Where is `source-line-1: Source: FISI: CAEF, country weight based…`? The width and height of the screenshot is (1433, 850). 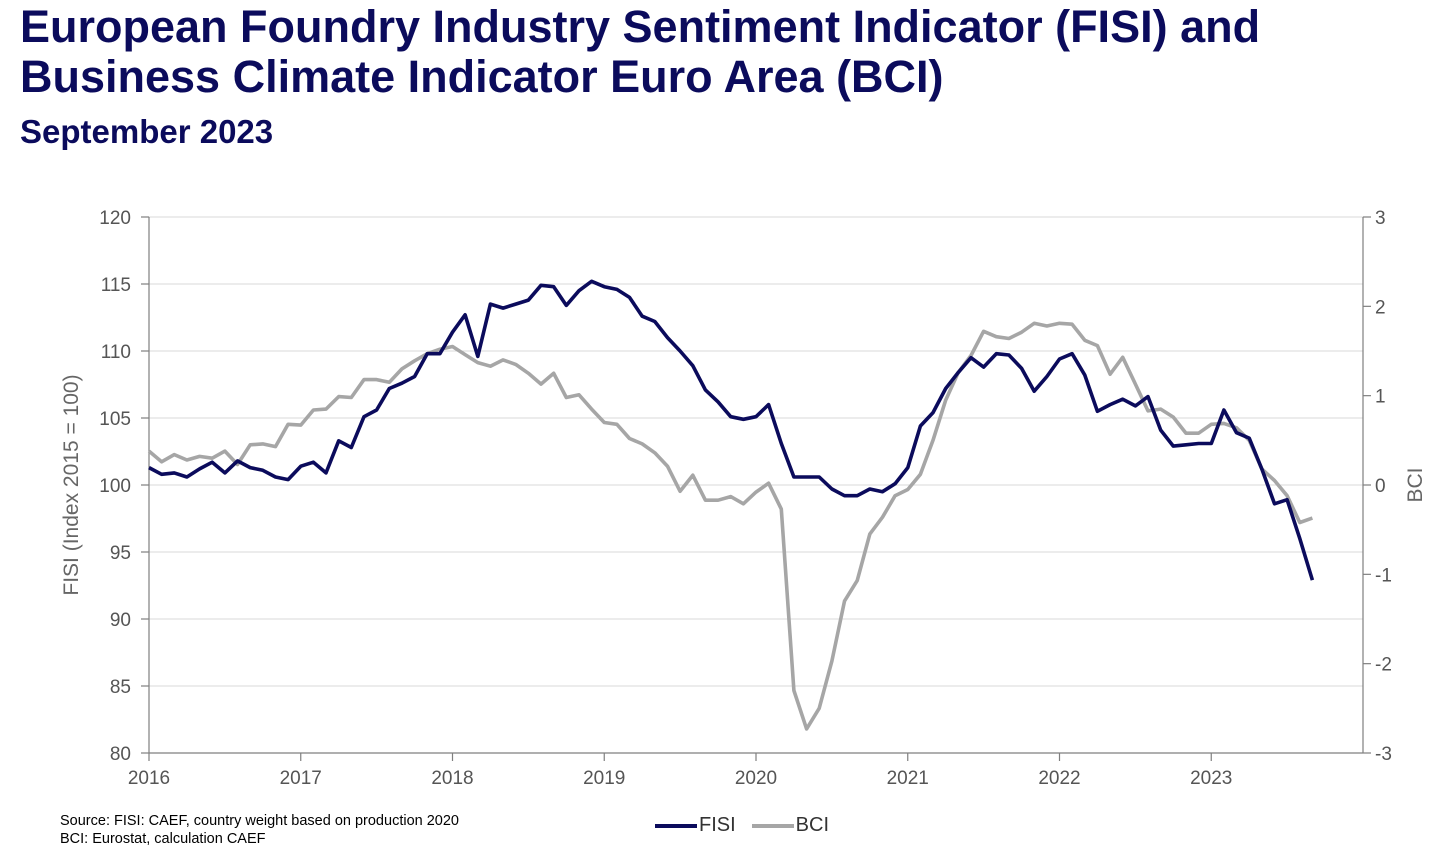
source-line-1: Source: FISI: CAEF, country weight based… is located at coordinates (259, 821).